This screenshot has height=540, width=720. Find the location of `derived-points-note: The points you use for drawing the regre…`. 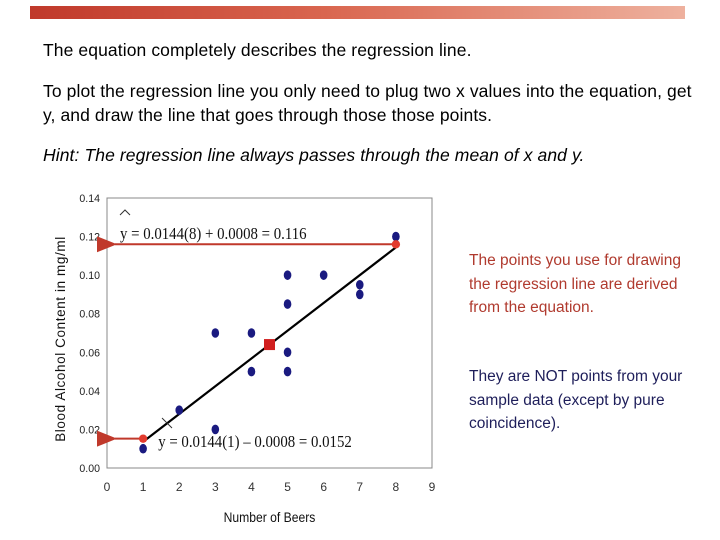

derived-points-note: The points you use for drawing the regre… is located at coordinates (575, 284).